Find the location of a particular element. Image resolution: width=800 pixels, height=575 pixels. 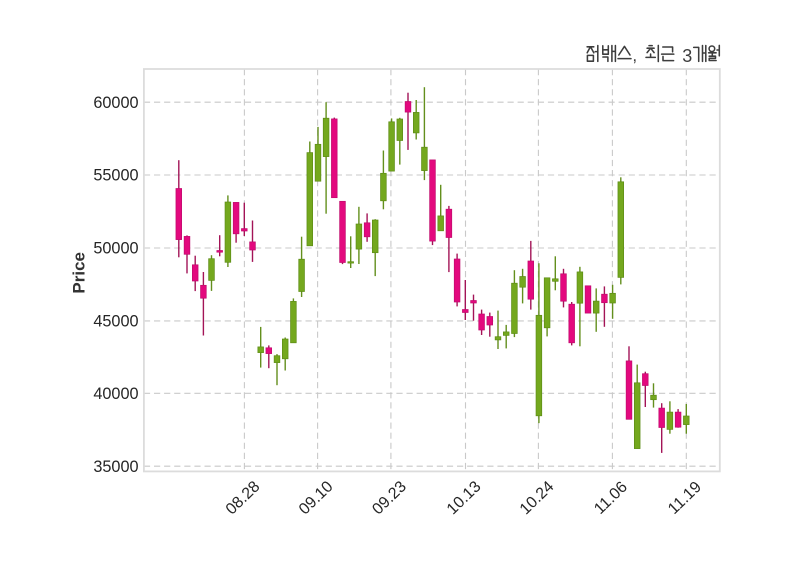

svg-text: 60000 is located at coordinates (115, 103).